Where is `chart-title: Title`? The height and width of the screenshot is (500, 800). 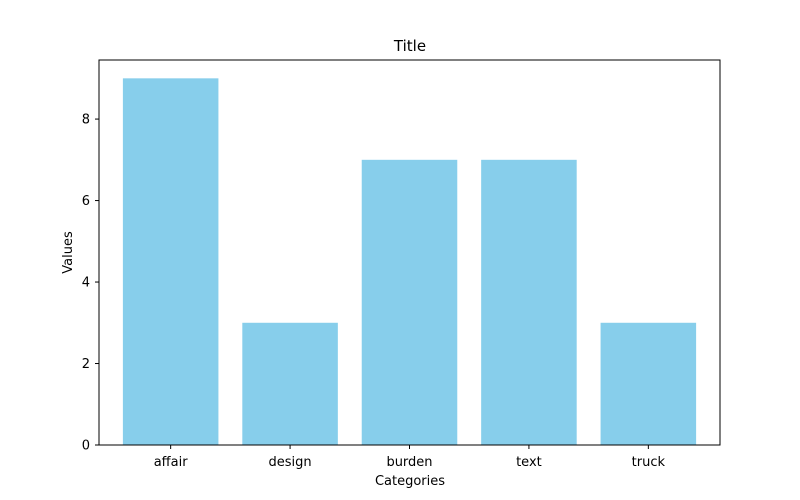 chart-title: Title is located at coordinates (409, 46).